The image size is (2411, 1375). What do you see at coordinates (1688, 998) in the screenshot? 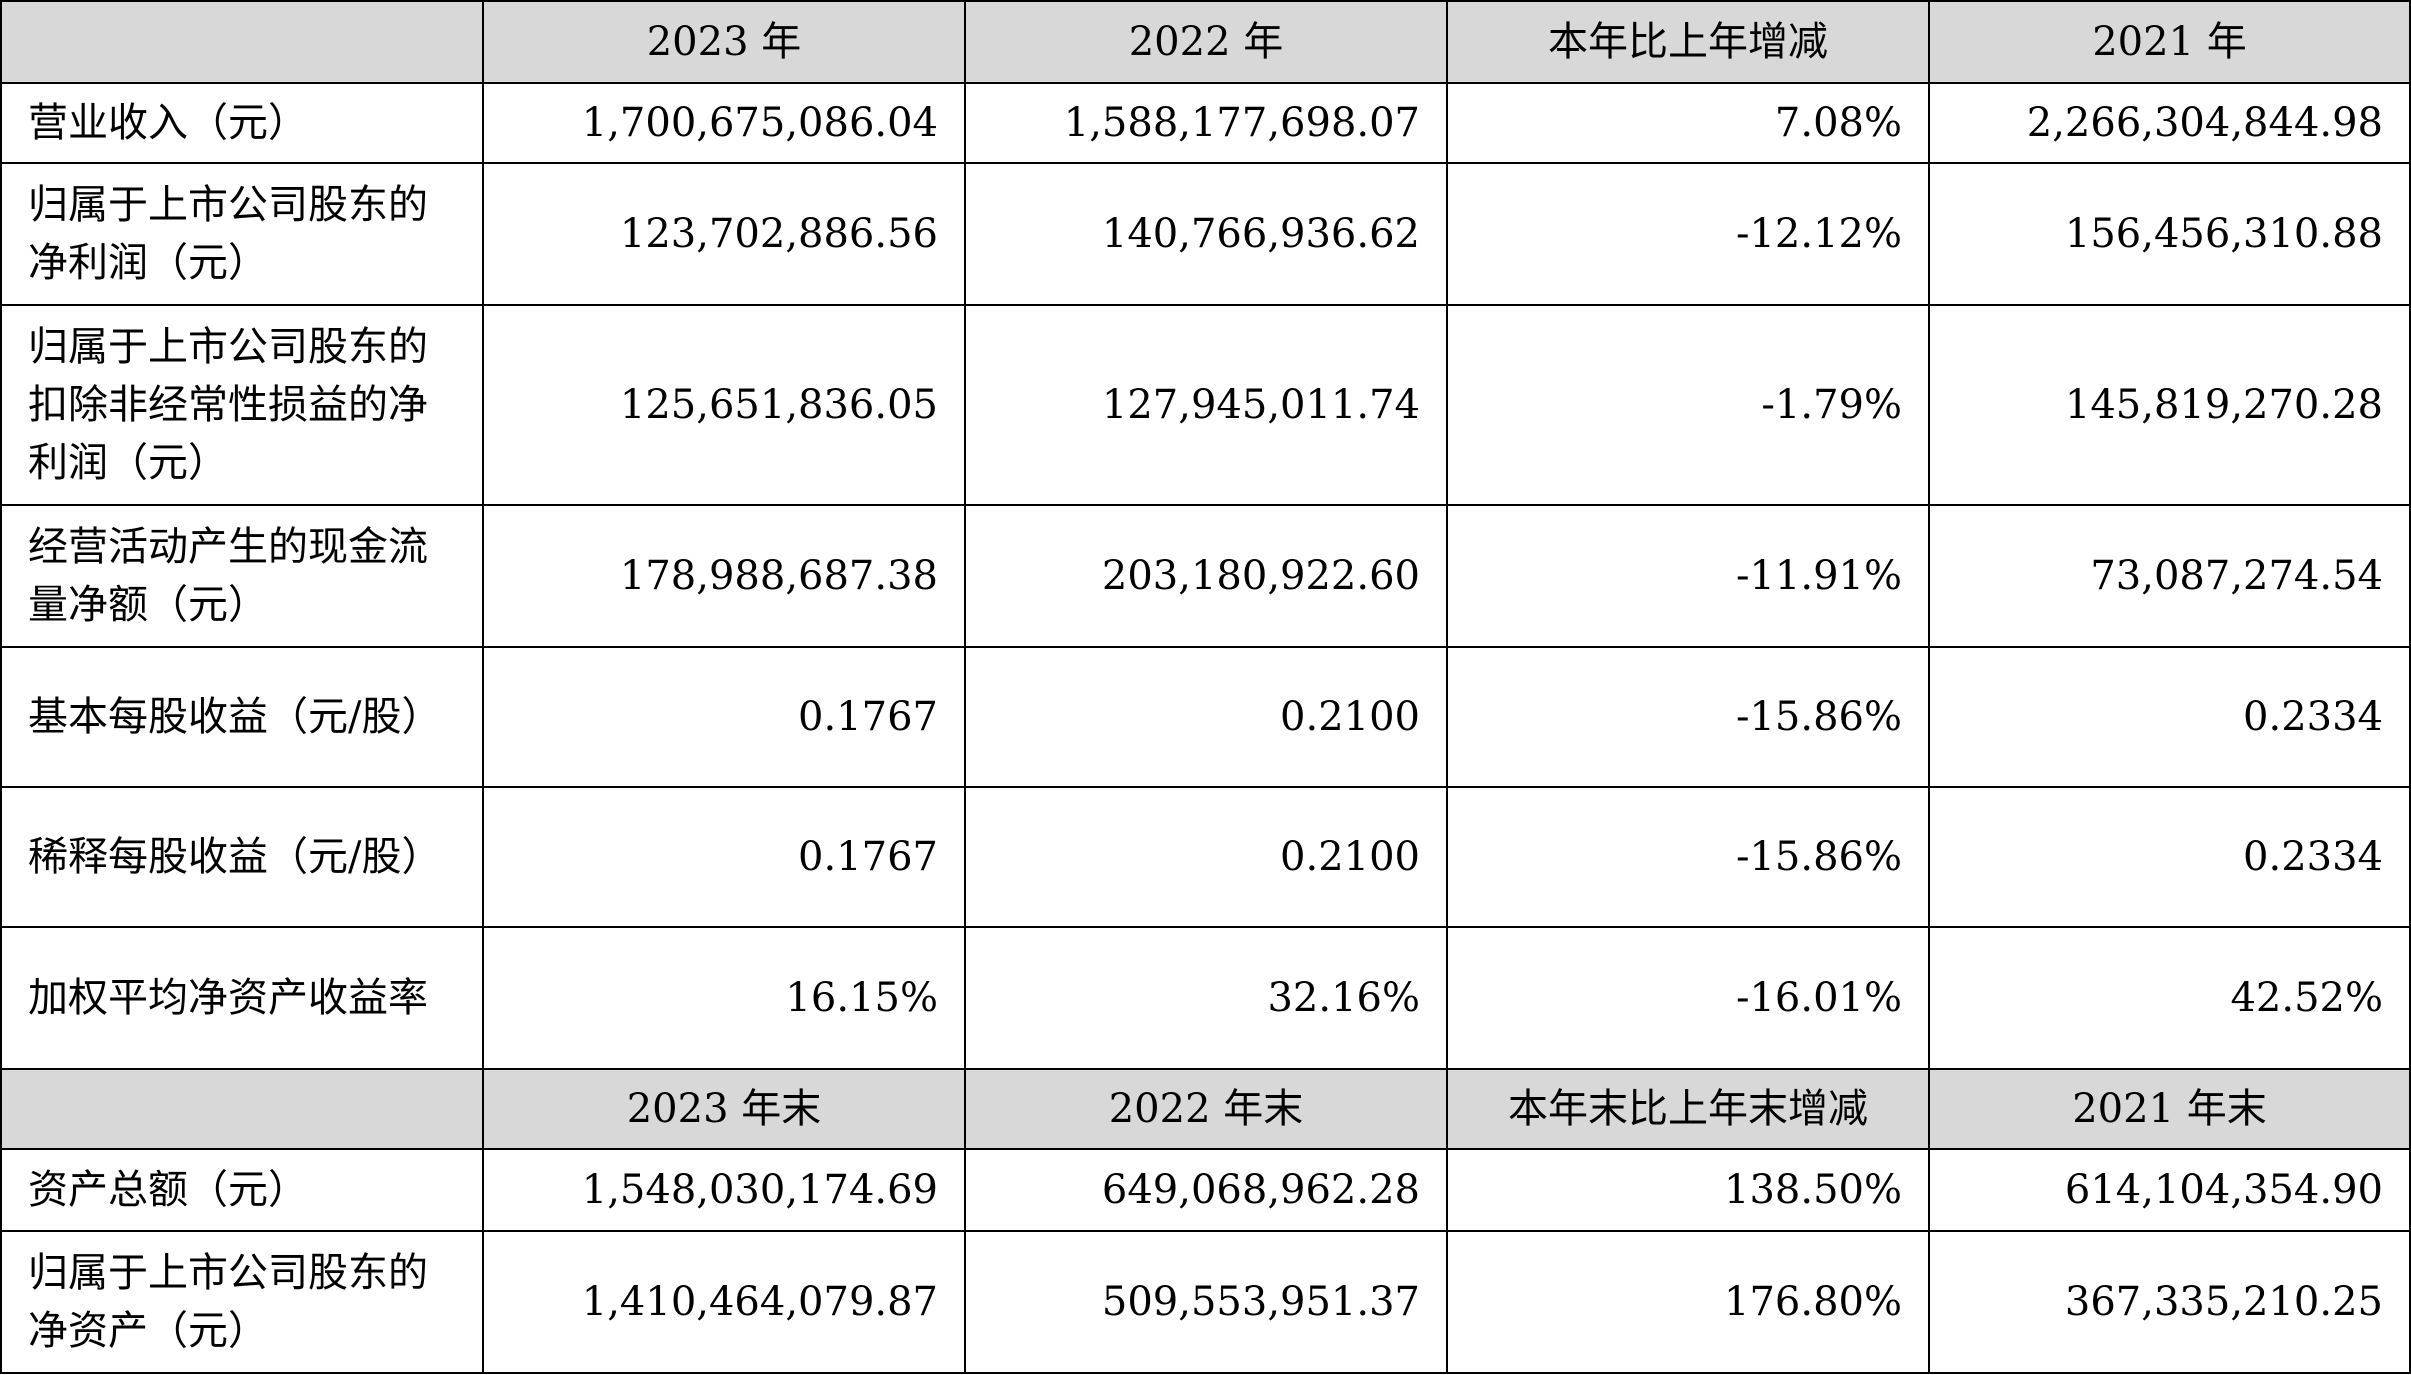
I see `cell-value: -16.01%` at bounding box center [1688, 998].